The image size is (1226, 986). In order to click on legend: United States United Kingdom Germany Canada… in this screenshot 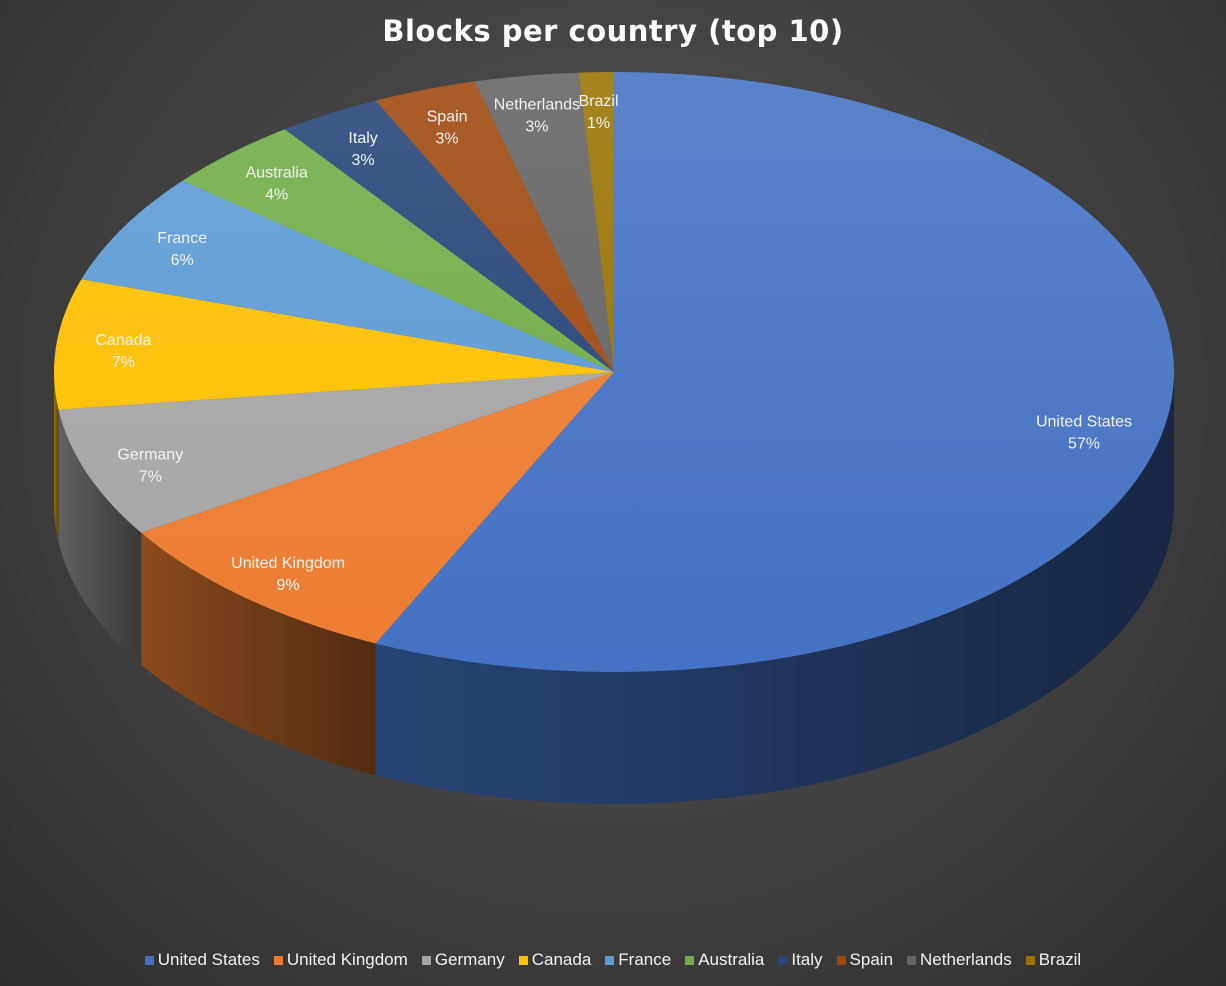, I will do `click(613, 960)`.